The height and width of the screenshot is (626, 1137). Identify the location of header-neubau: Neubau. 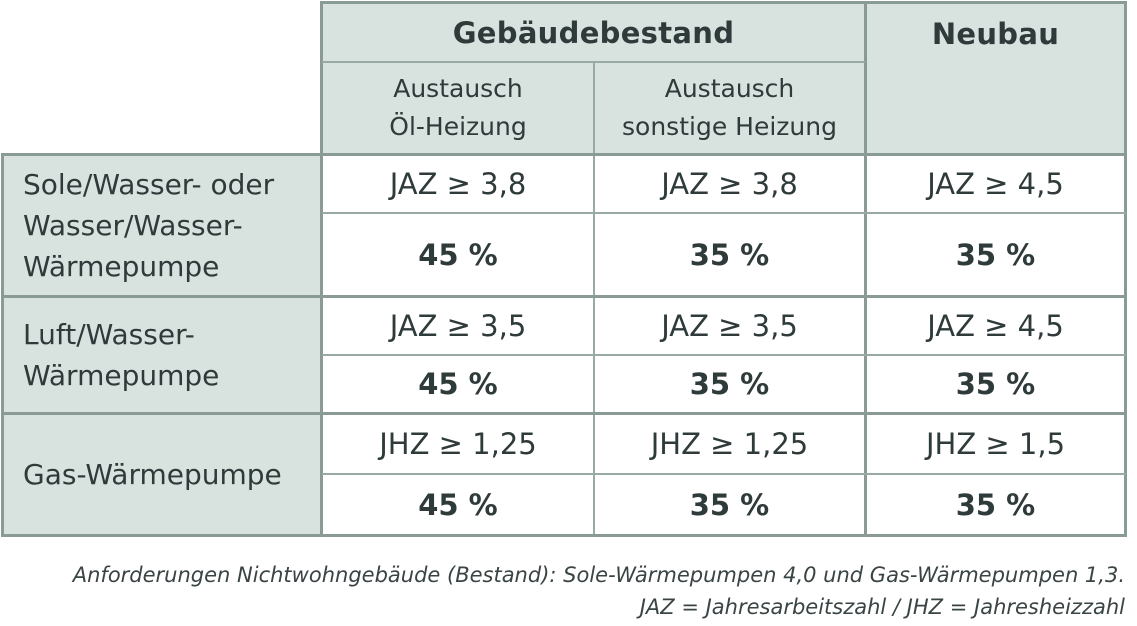
(995, 78).